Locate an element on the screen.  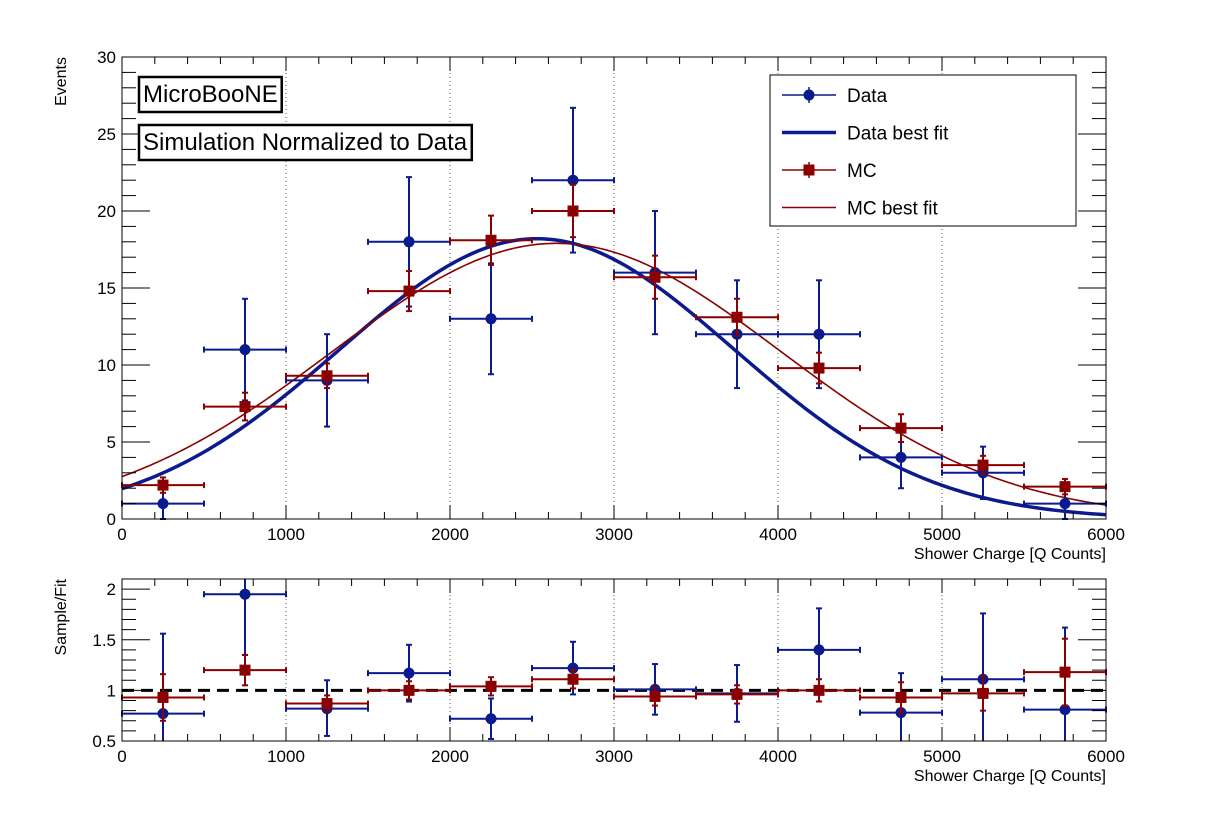
normalization-label: Simulation Normalized to Data is located at coordinates (305, 142).